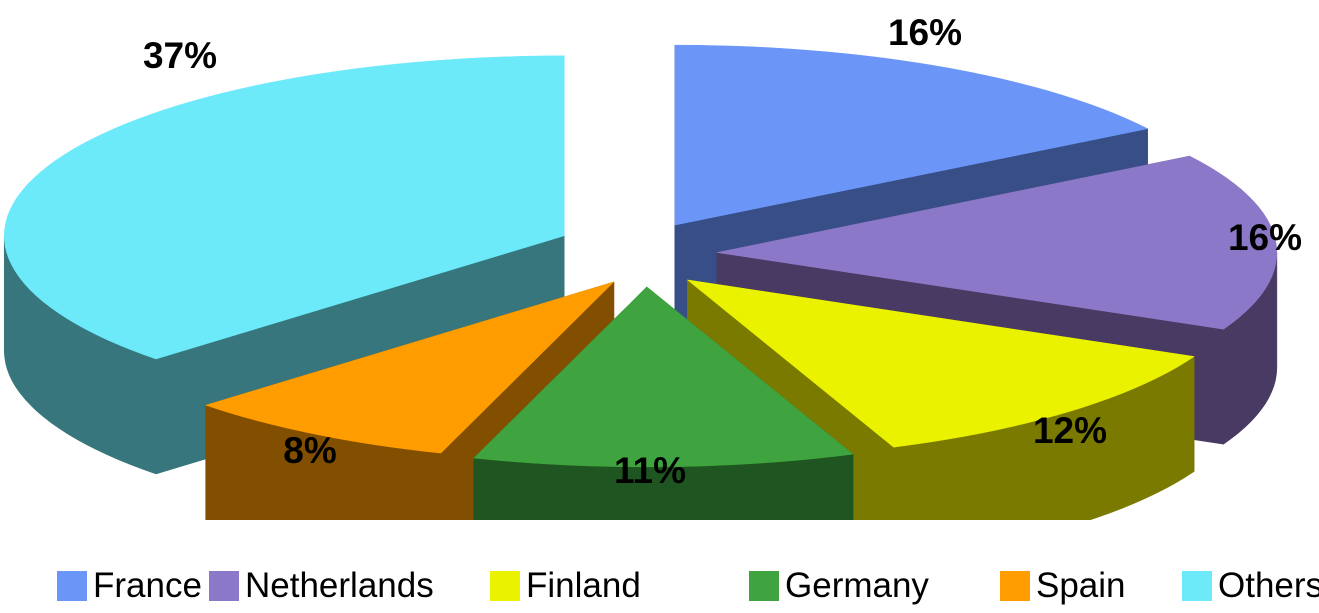 This screenshot has height=613, width=1319. I want to click on legend-item-spain: Spain, so click(1063, 586).